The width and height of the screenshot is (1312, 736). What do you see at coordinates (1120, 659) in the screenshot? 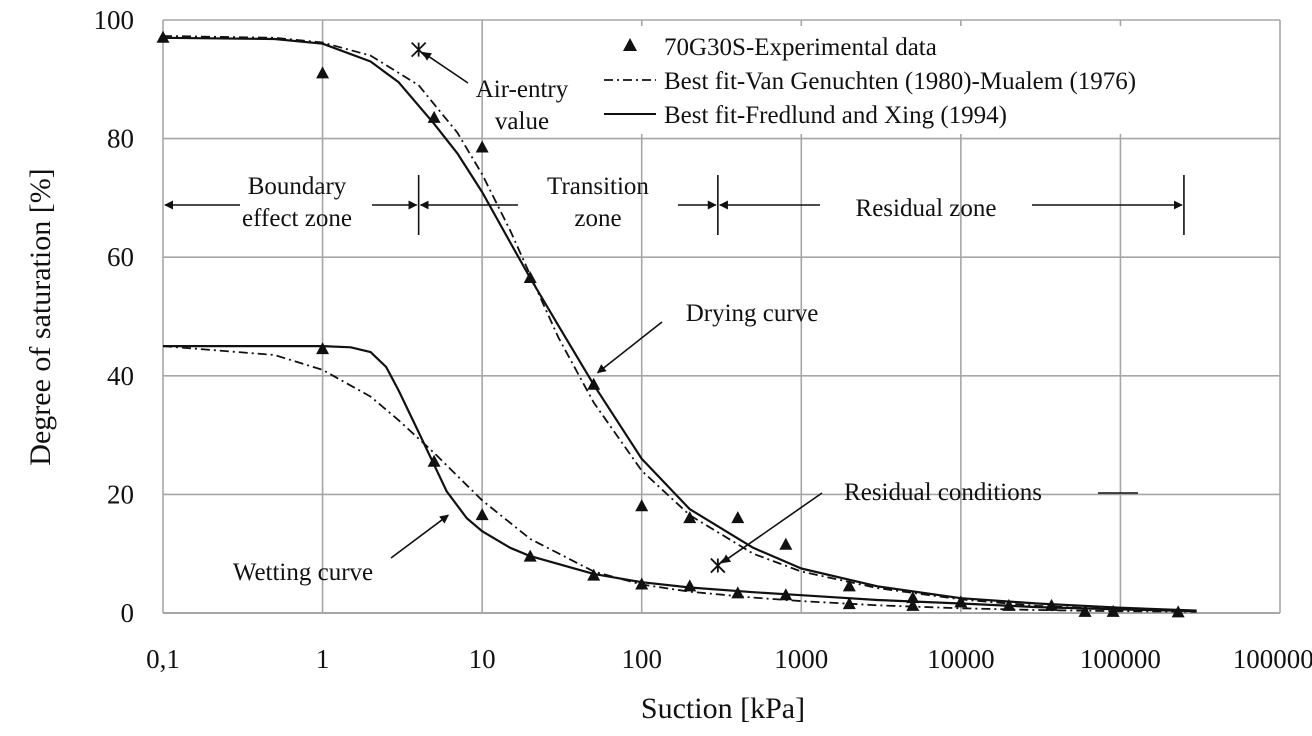
I see `x-tick-label: 100000` at bounding box center [1120, 659].